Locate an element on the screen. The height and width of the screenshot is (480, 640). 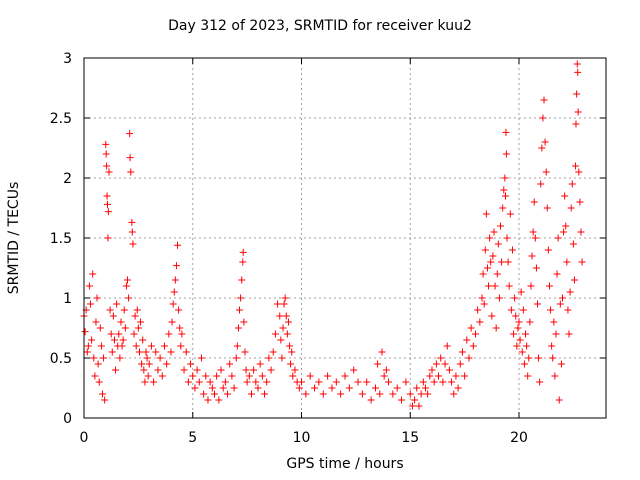
y-tick-label: 1 is located at coordinates (67, 299).